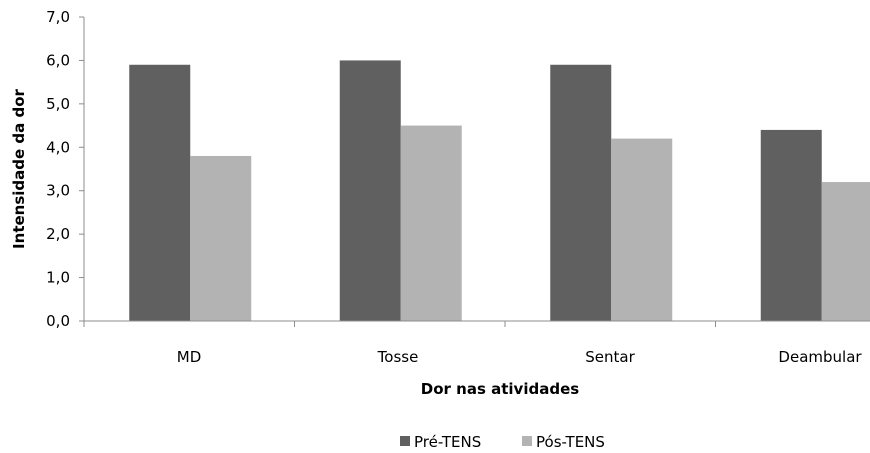 The width and height of the screenshot is (870, 453). I want to click on y-tick-label: 5,0, so click(58, 104).